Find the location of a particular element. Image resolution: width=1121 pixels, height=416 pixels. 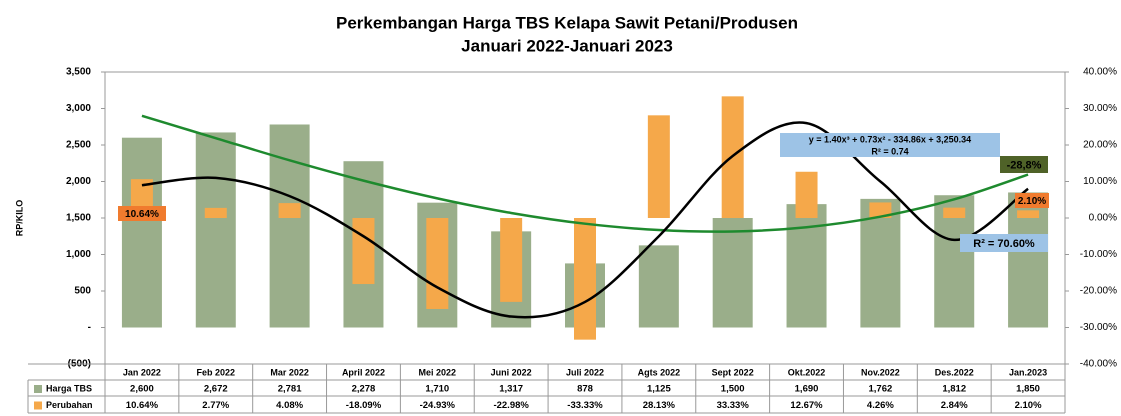

data-label: -22.98% is located at coordinates (511, 405).